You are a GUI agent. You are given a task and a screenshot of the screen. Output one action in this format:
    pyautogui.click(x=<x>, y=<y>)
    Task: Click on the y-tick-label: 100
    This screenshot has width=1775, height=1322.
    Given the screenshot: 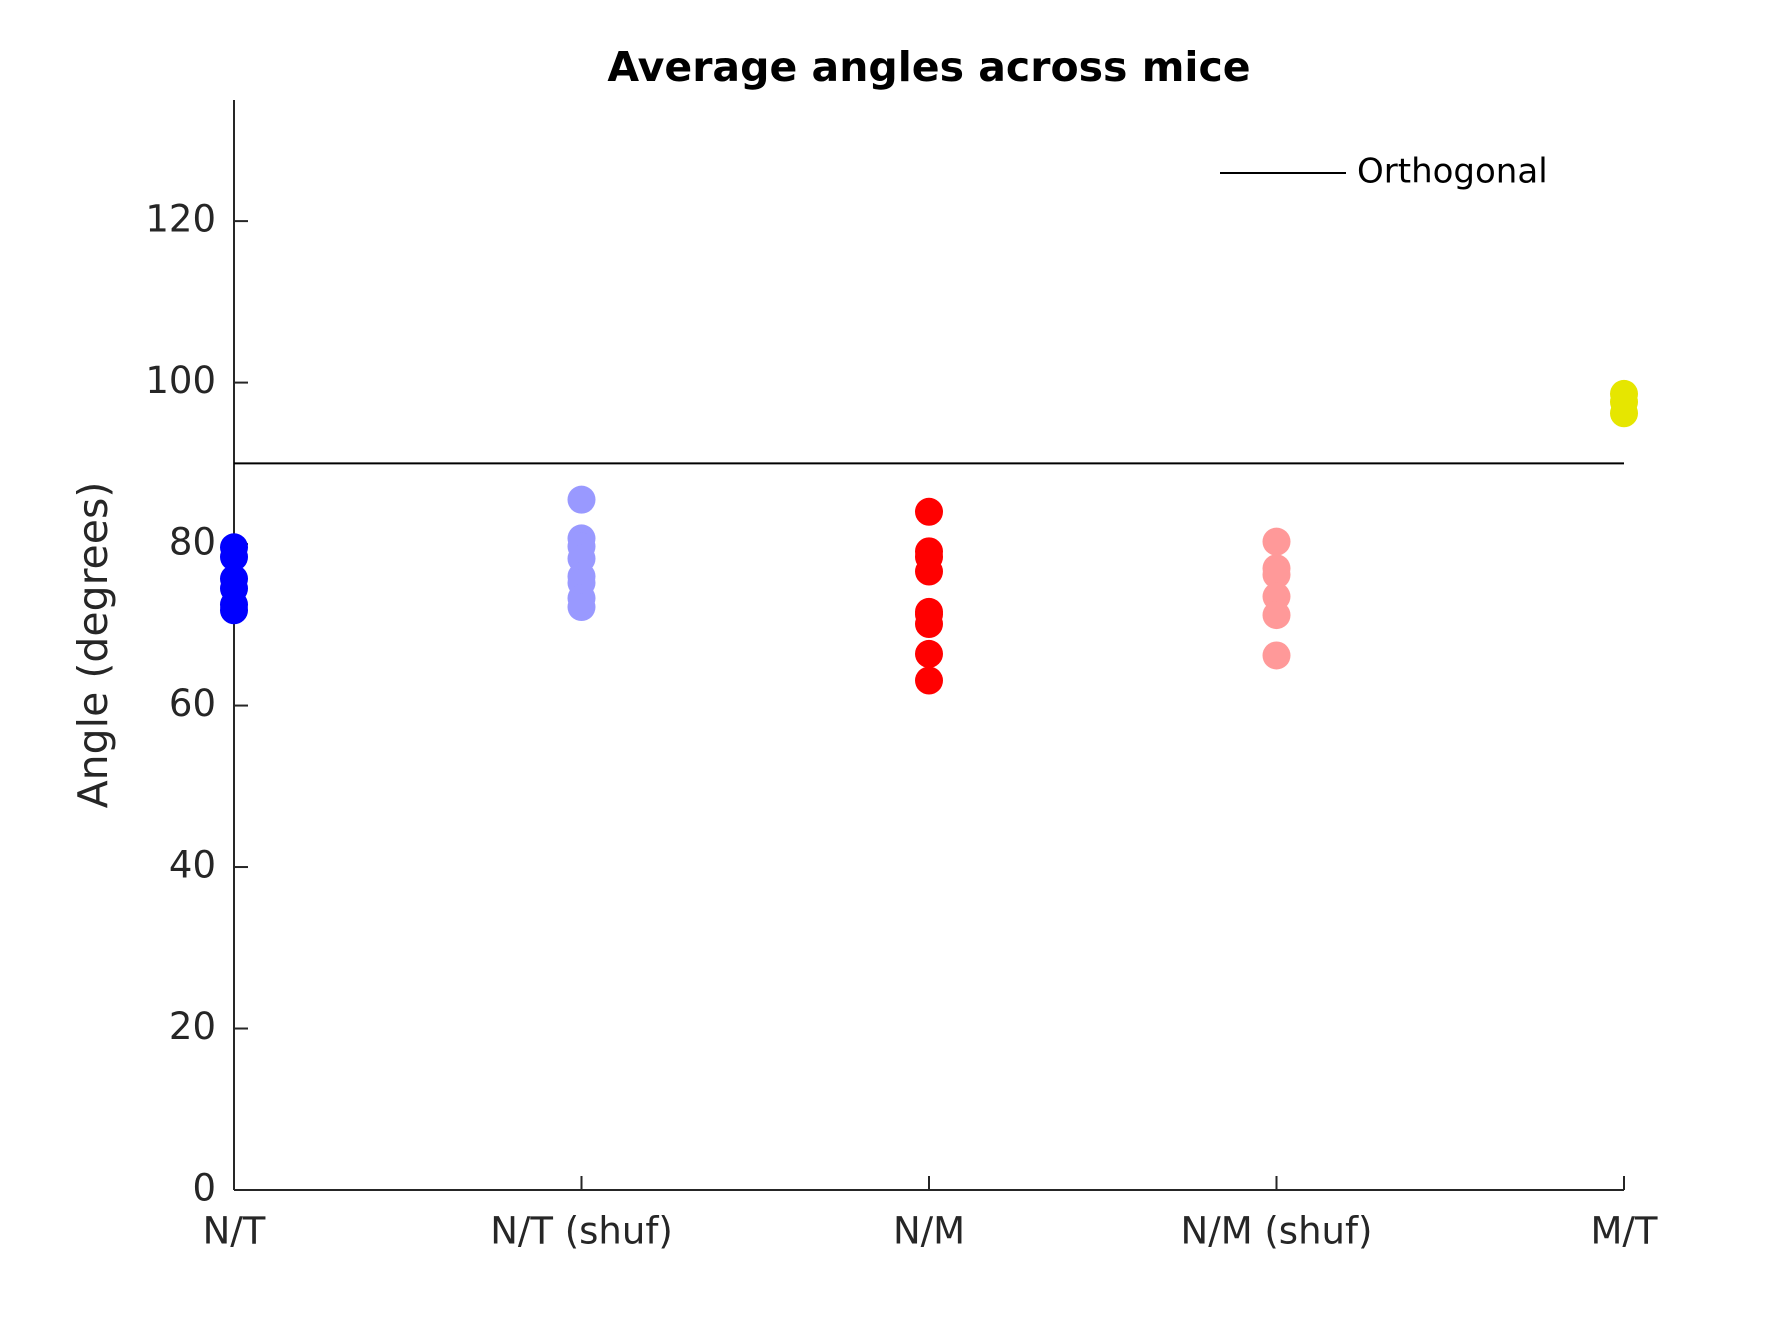 What is the action you would take?
    pyautogui.click(x=180, y=380)
    